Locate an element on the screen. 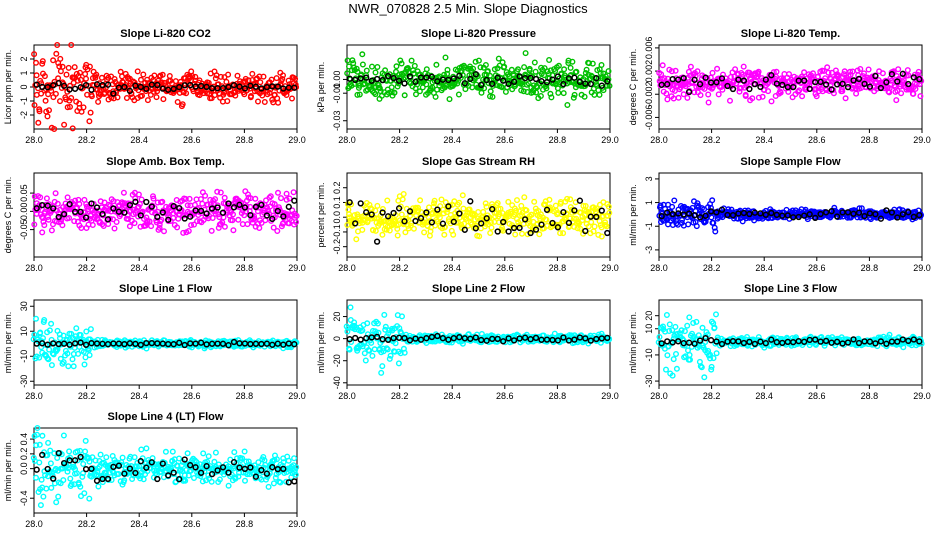  y-axis-label: Licor ppm per min. is located at coordinates (8, 87).